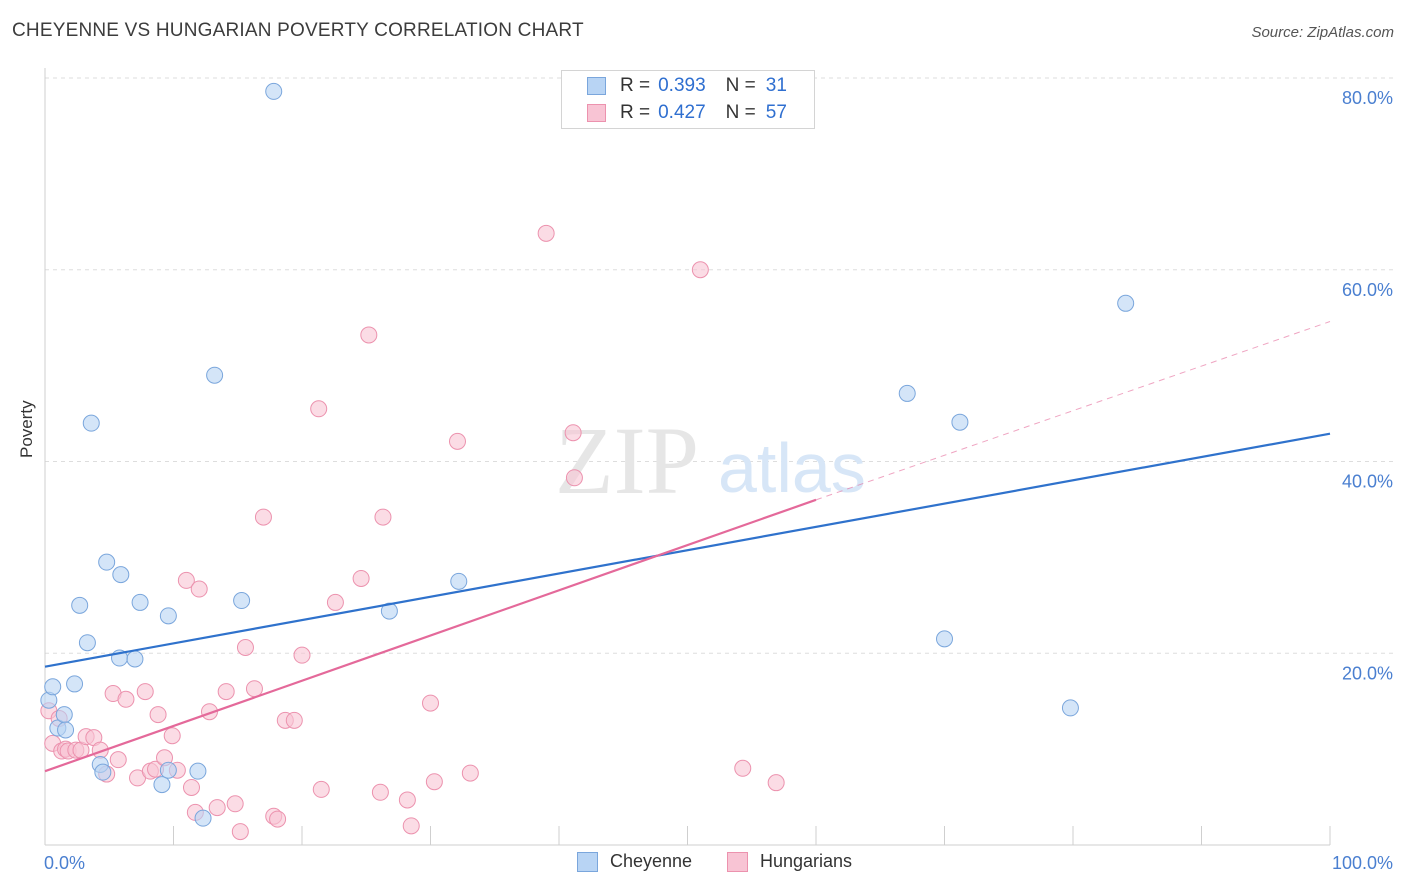 Image resolution: width=1406 pixels, height=892 pixels. What do you see at coordinates (710, 460) in the screenshot?
I see `watermark: ZIP atlas` at bounding box center [710, 460].